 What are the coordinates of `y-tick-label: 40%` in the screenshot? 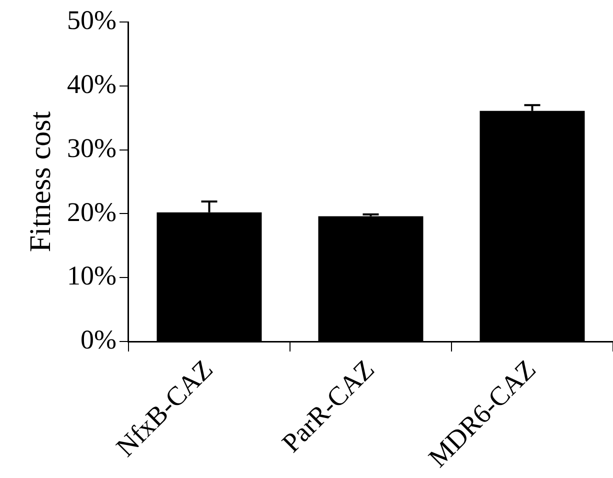 It's located at (91, 83).